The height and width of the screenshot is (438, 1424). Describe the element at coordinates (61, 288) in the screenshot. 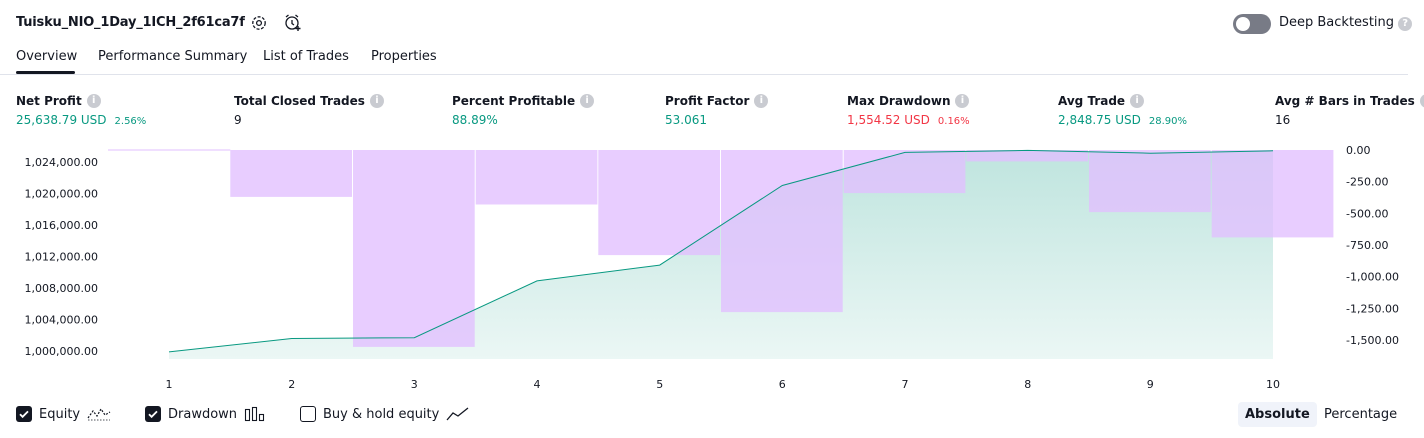

I see `left-axis-tick-label: 1,008,000.00` at that location.